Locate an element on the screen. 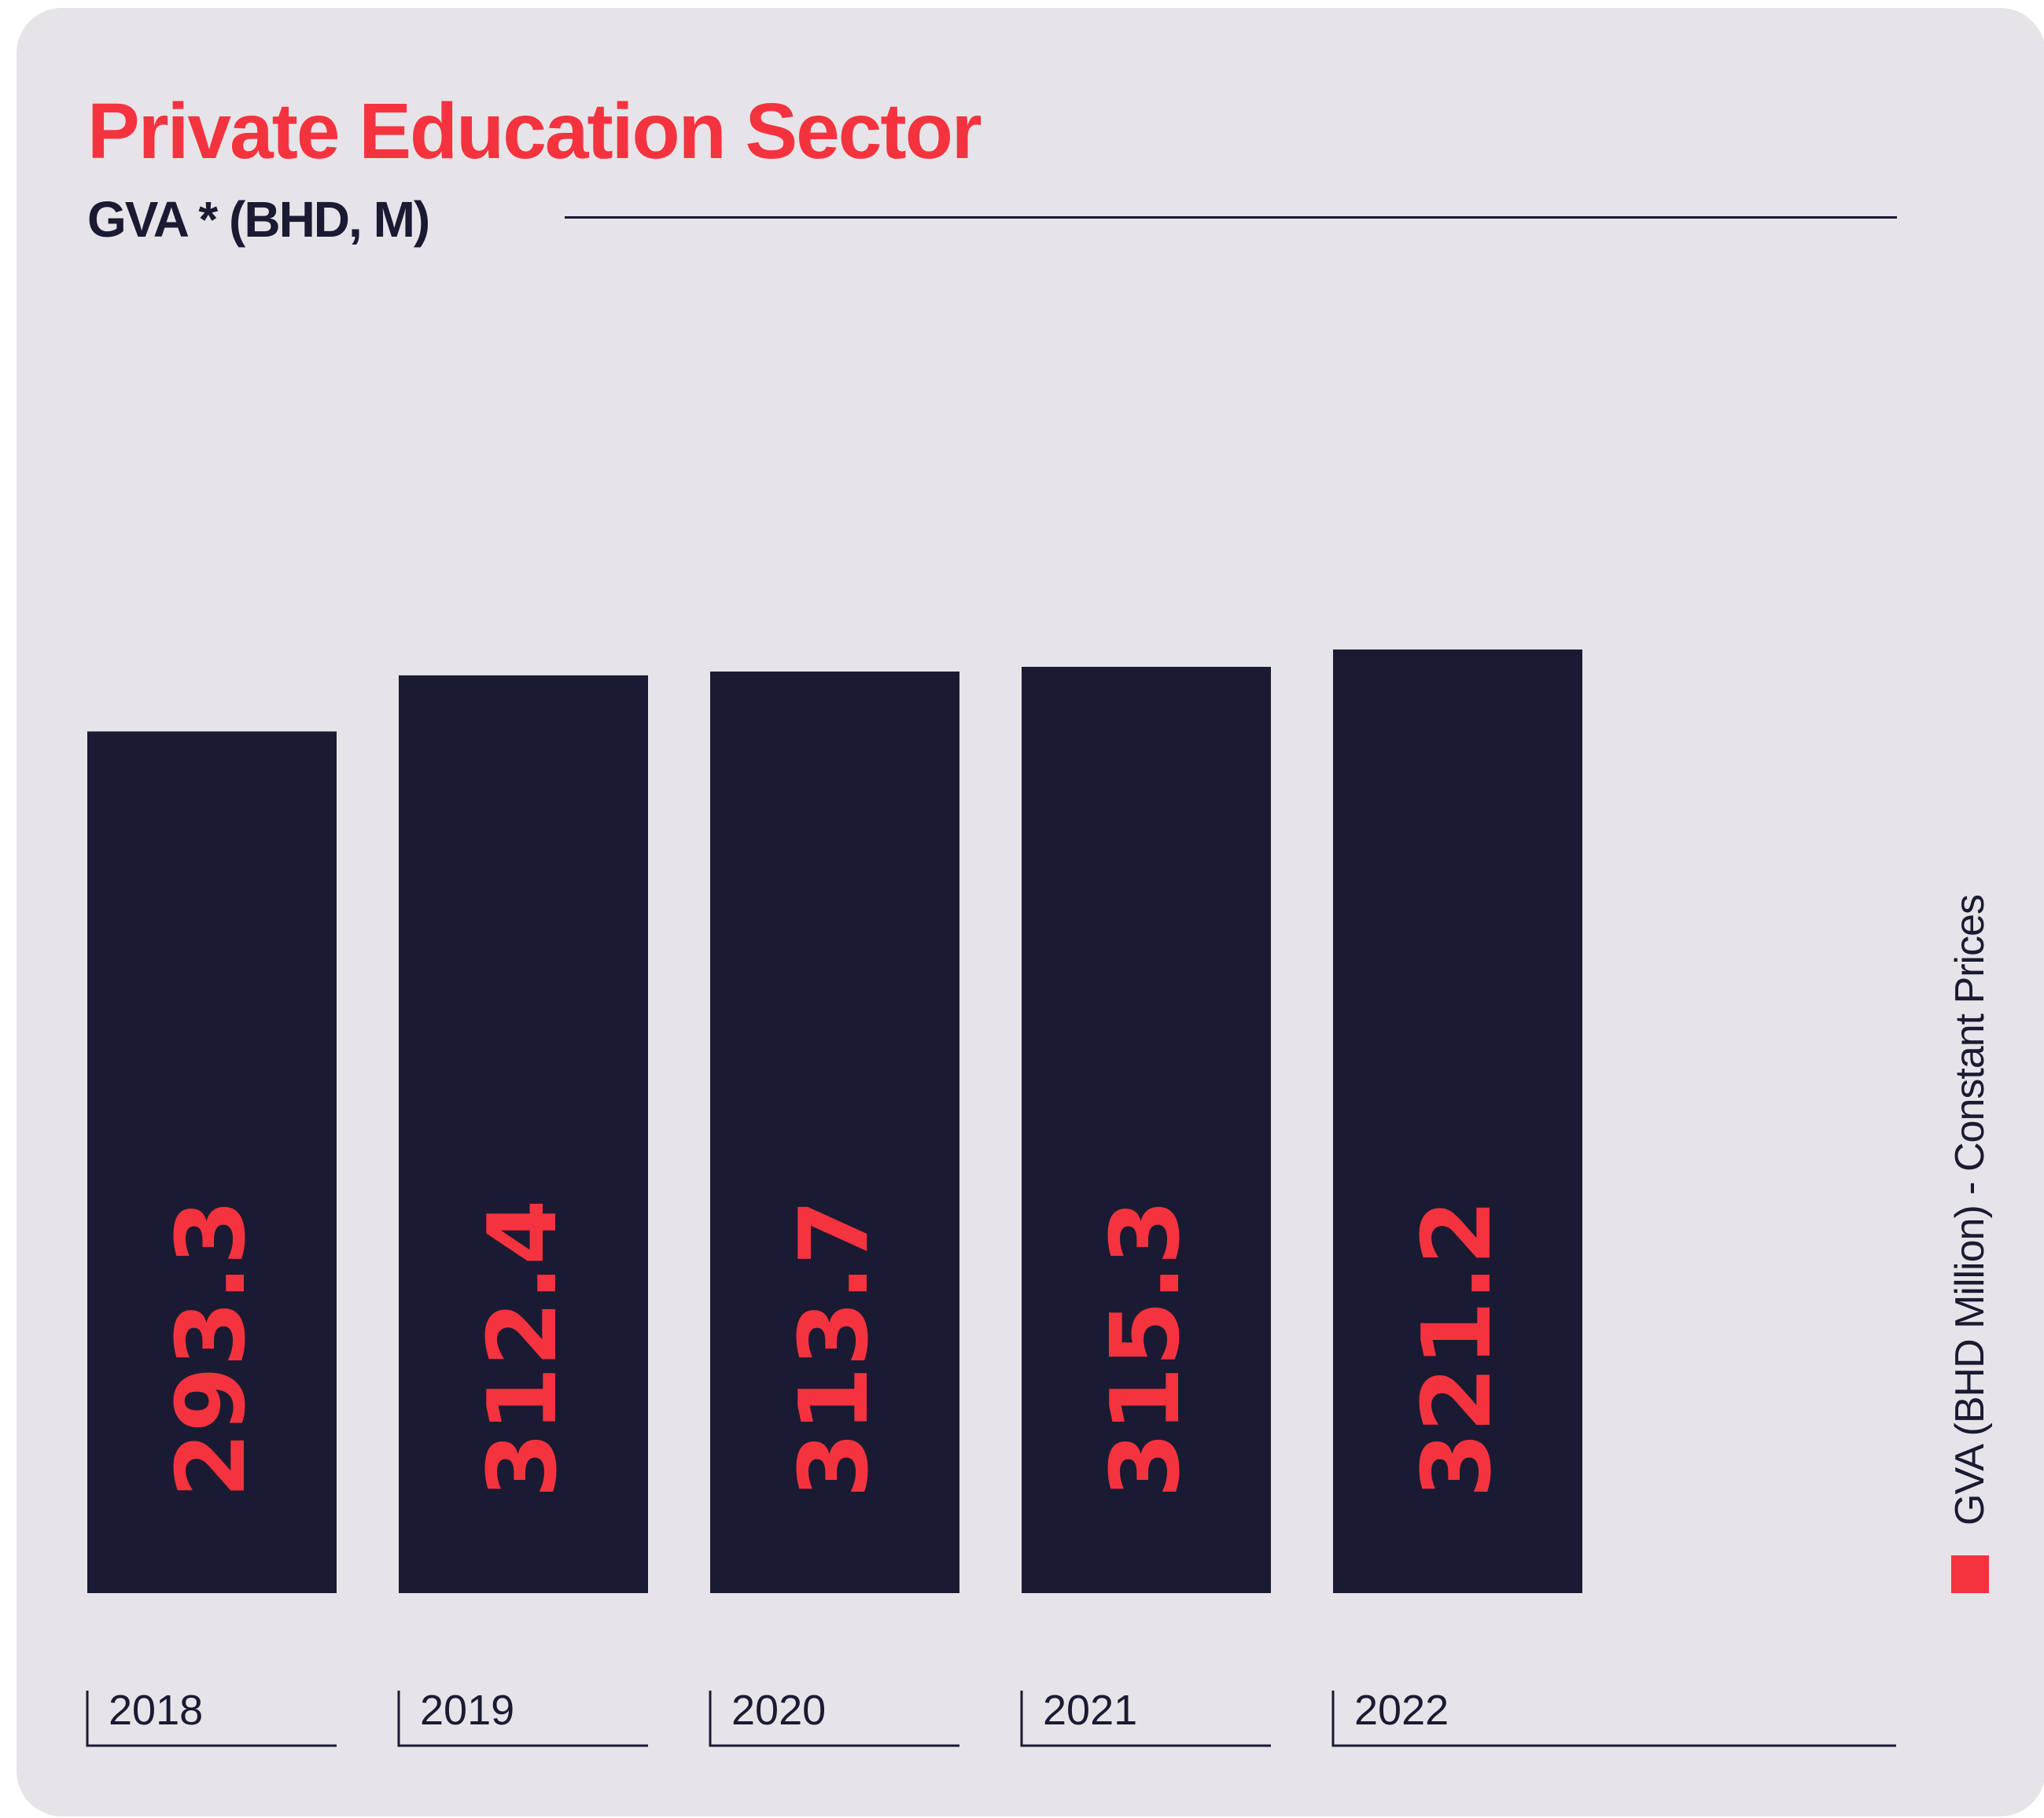  header-divider is located at coordinates (1231, 217).